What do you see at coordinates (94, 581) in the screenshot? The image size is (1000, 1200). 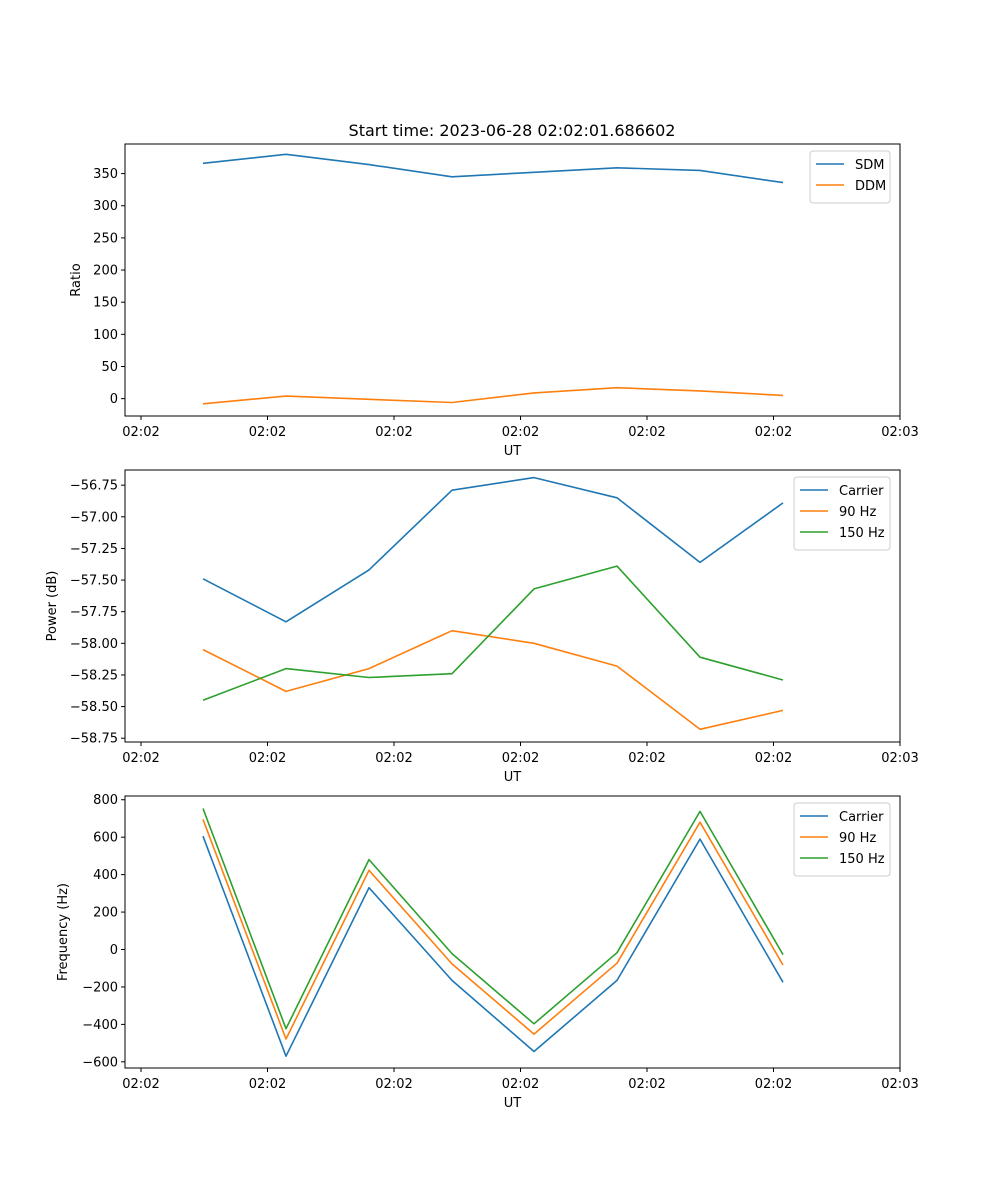 I see `y-tick-label: −57.50` at bounding box center [94, 581].